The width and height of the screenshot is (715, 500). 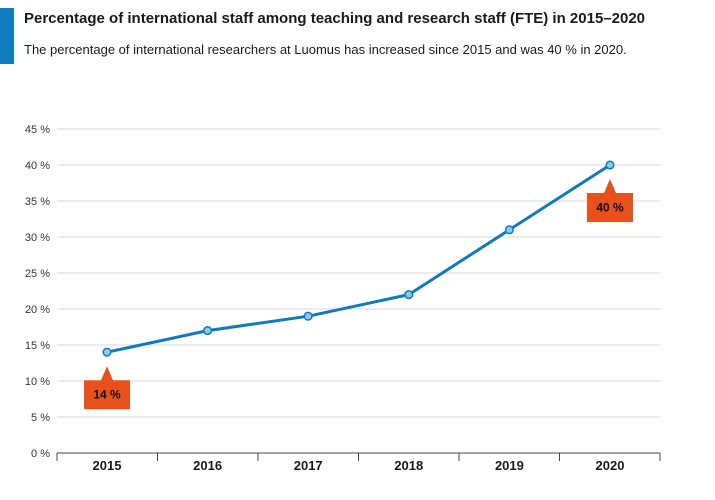 I want to click on callout-label: 14 %, so click(x=107, y=395).